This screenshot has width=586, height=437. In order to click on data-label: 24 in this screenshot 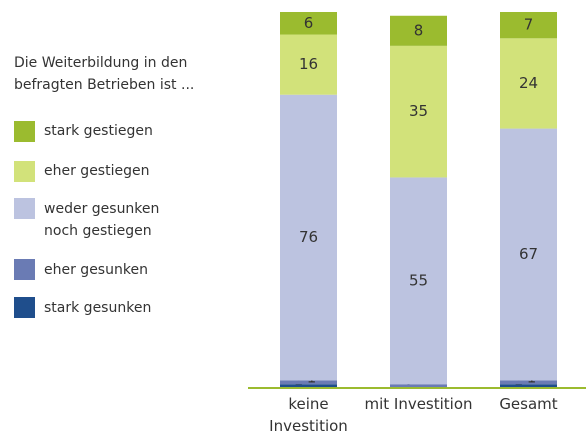, I will do `click(528, 83)`.